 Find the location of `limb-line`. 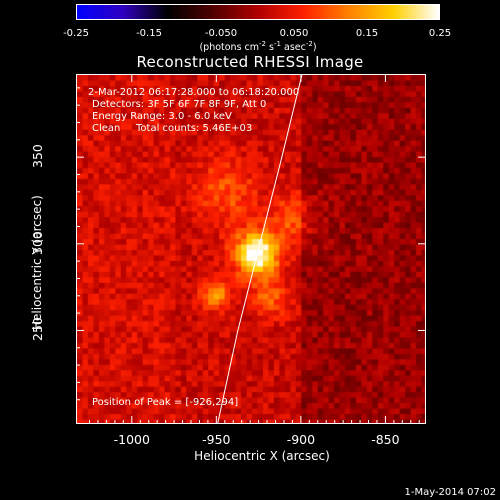

limb-line is located at coordinates (260, 249).